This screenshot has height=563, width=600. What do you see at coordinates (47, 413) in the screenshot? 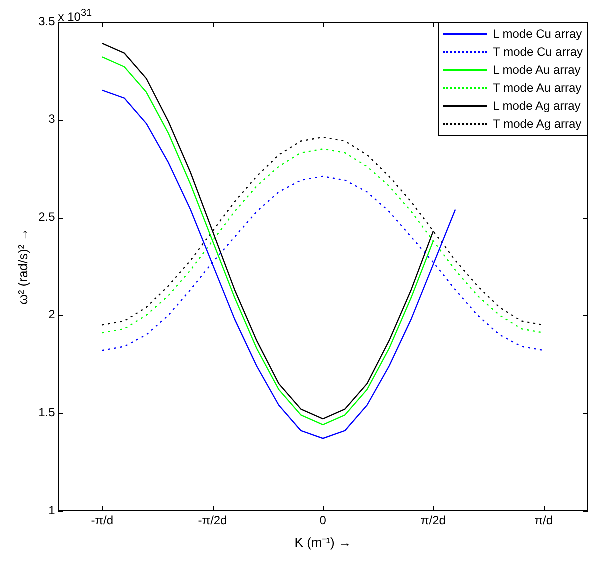
I see `y-tick-label: 1.5` at bounding box center [47, 413].